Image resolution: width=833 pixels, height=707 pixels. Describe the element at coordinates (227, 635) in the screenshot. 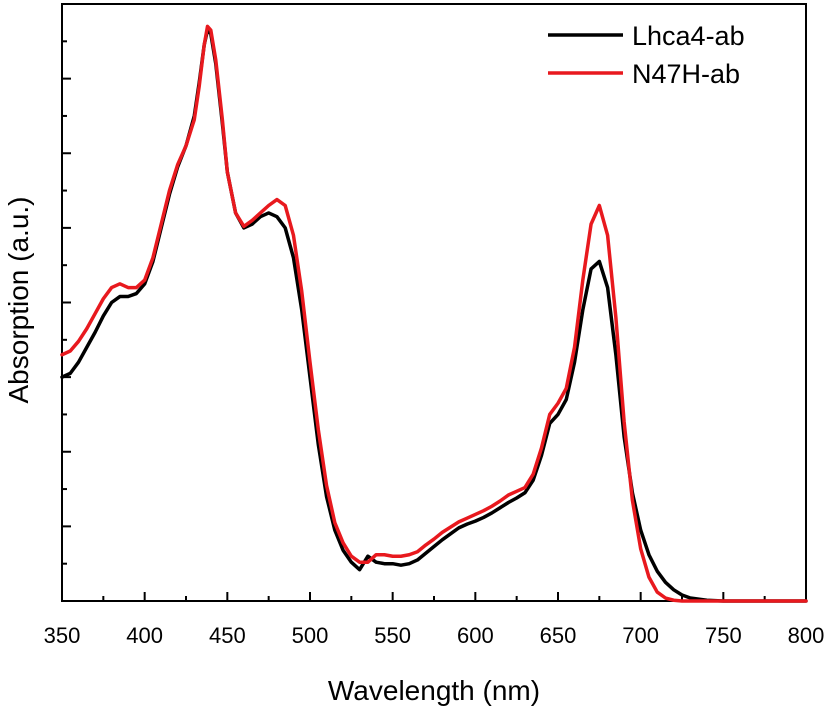

I see `x-tick-label: 450` at that location.